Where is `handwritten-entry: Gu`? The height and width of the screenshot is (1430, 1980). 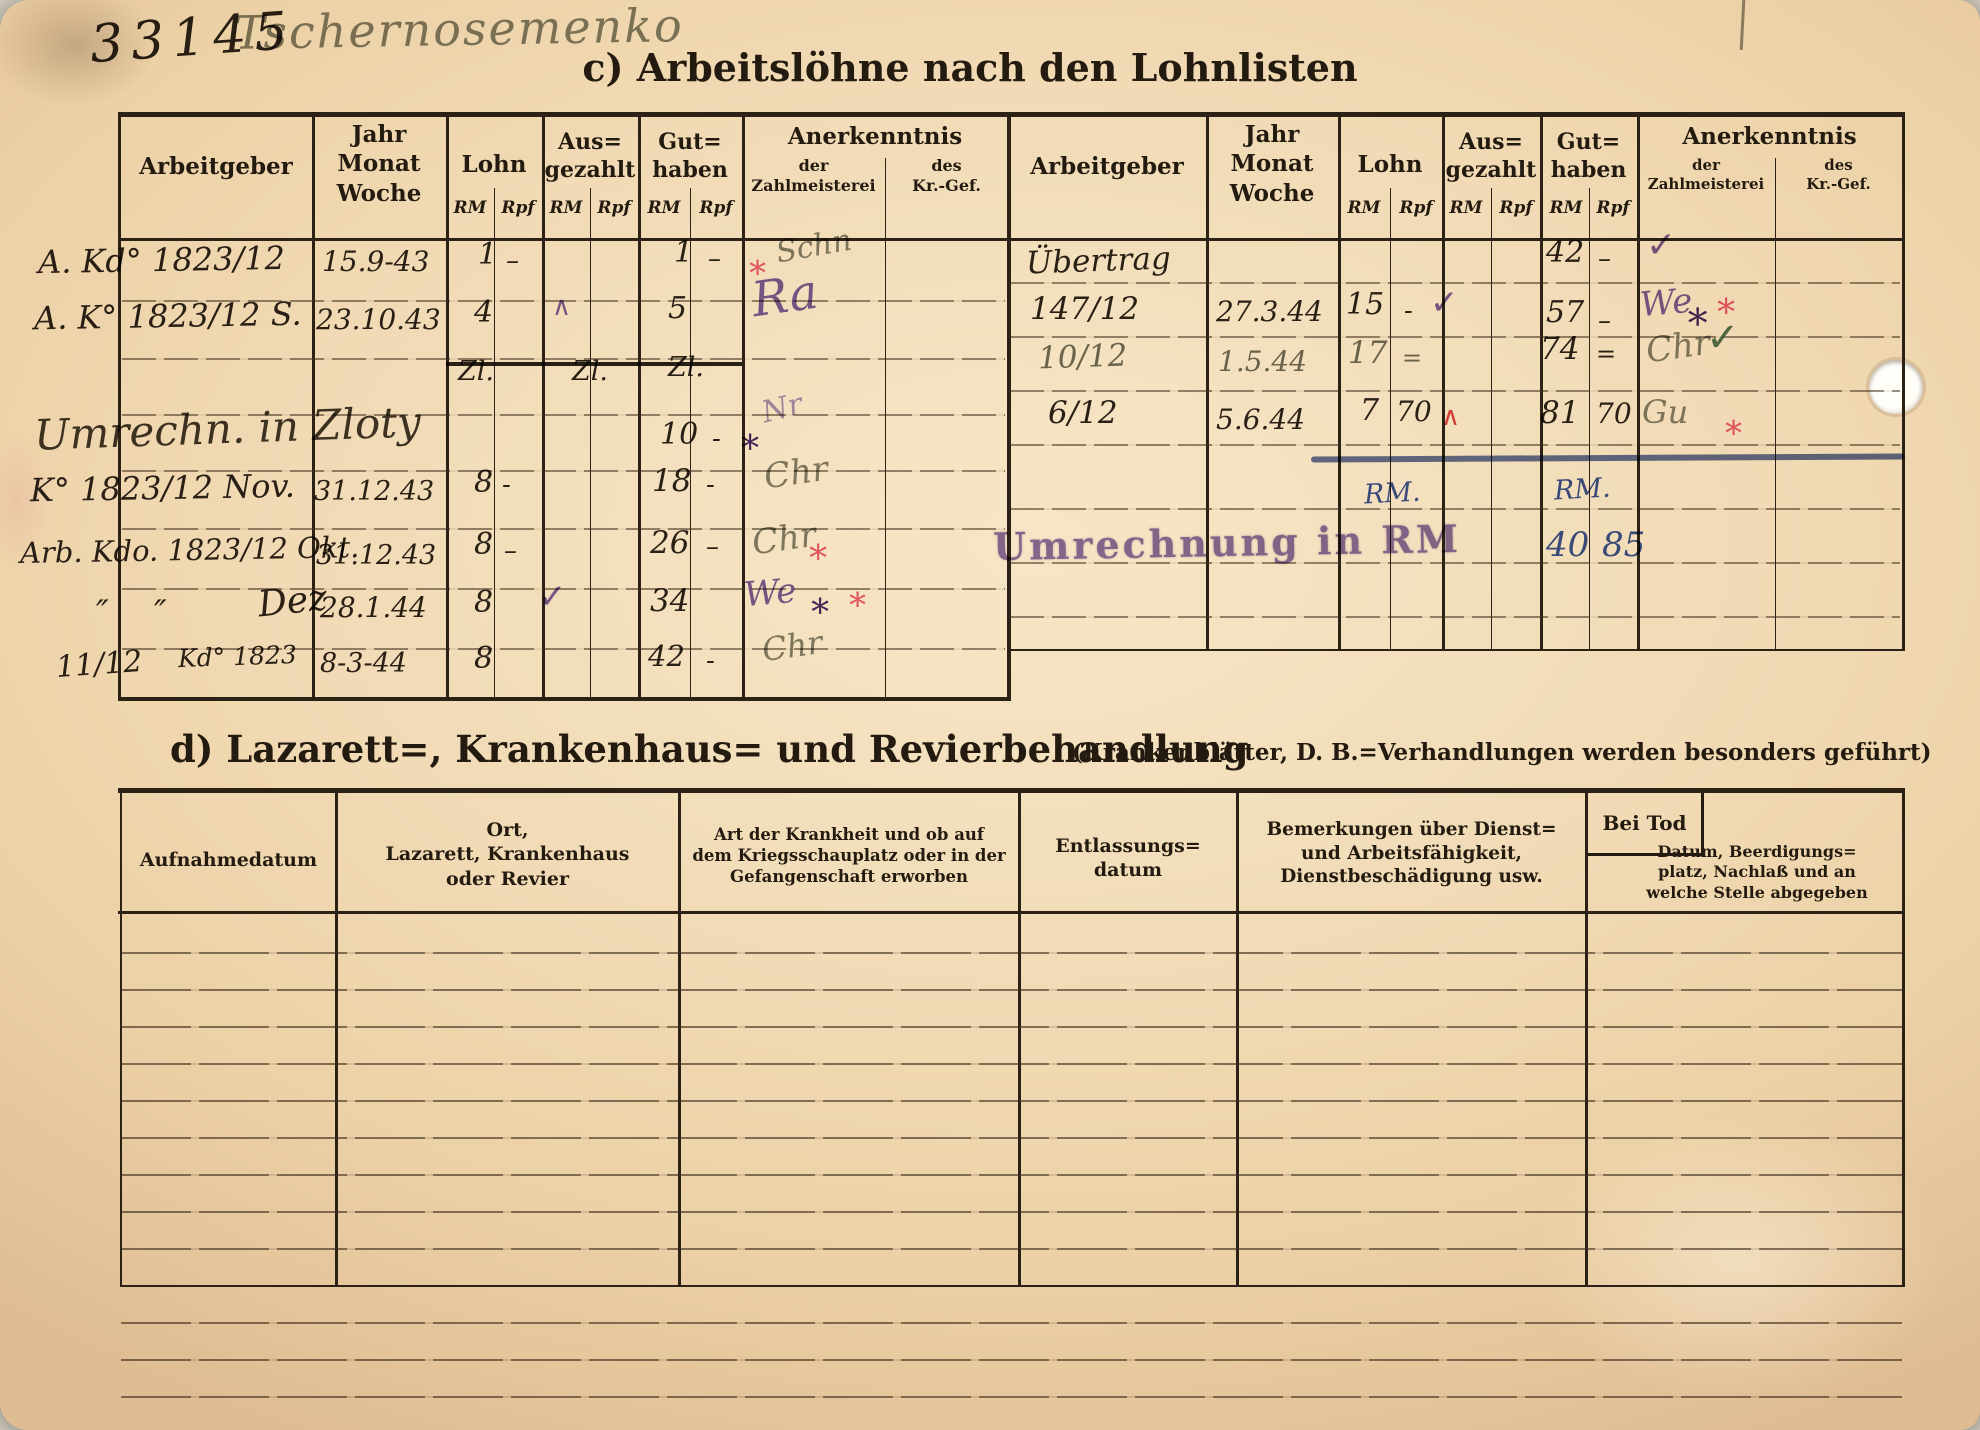 handwritten-entry: Gu is located at coordinates (1665, 412).